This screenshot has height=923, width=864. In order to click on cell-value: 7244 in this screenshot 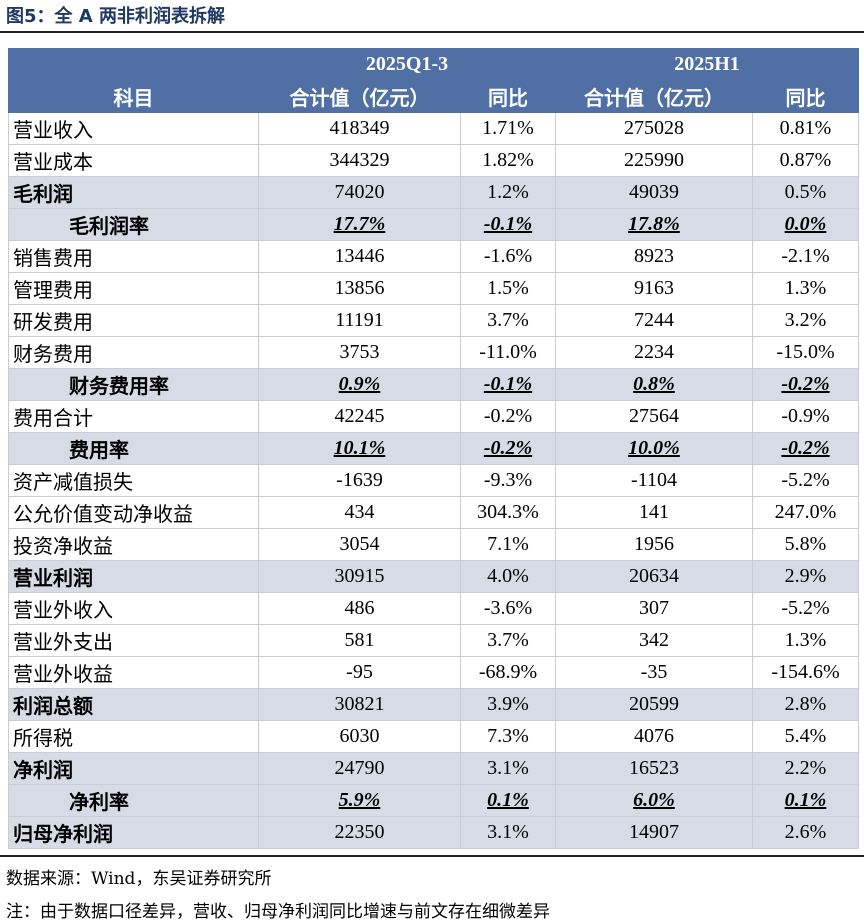, I will do `click(654, 320)`.